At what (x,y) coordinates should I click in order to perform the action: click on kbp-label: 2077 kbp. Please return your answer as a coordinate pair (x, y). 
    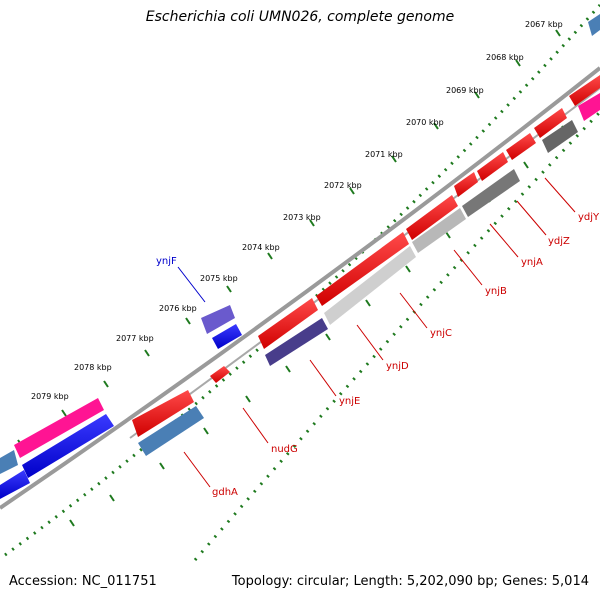
    Looking at the image, I should click on (135, 338).